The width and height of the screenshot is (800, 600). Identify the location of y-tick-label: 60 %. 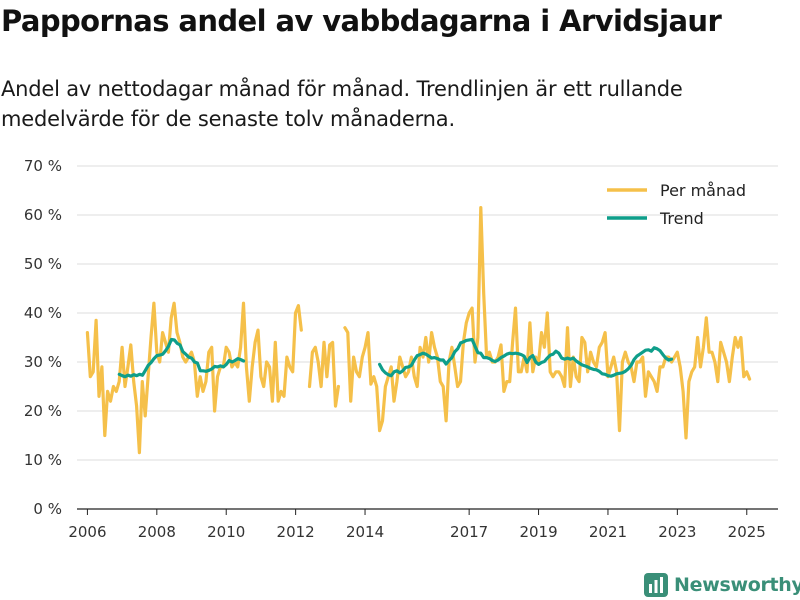
(43, 215).